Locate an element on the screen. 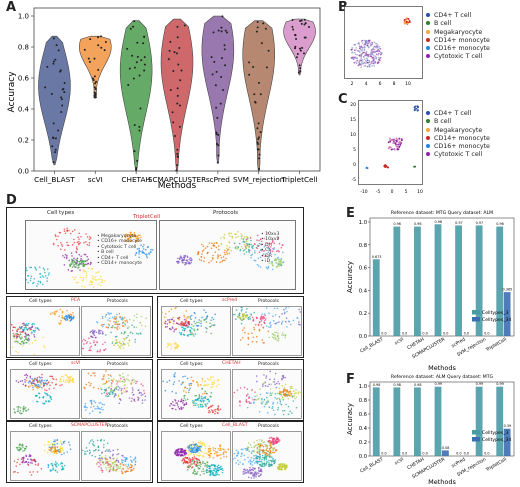 The height and width of the screenshot is (487, 520). bar-legend-swatch is located at coordinates (476, 439).